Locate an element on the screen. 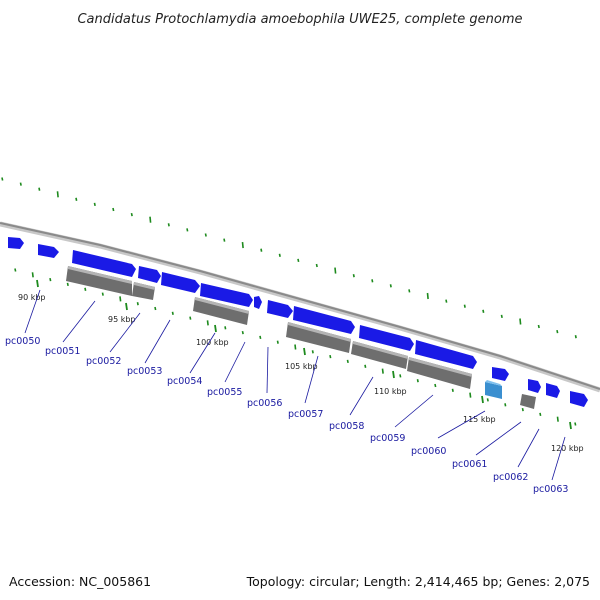 The image size is (600, 600). tick-label: 115 kbp is located at coordinates (479, 419).